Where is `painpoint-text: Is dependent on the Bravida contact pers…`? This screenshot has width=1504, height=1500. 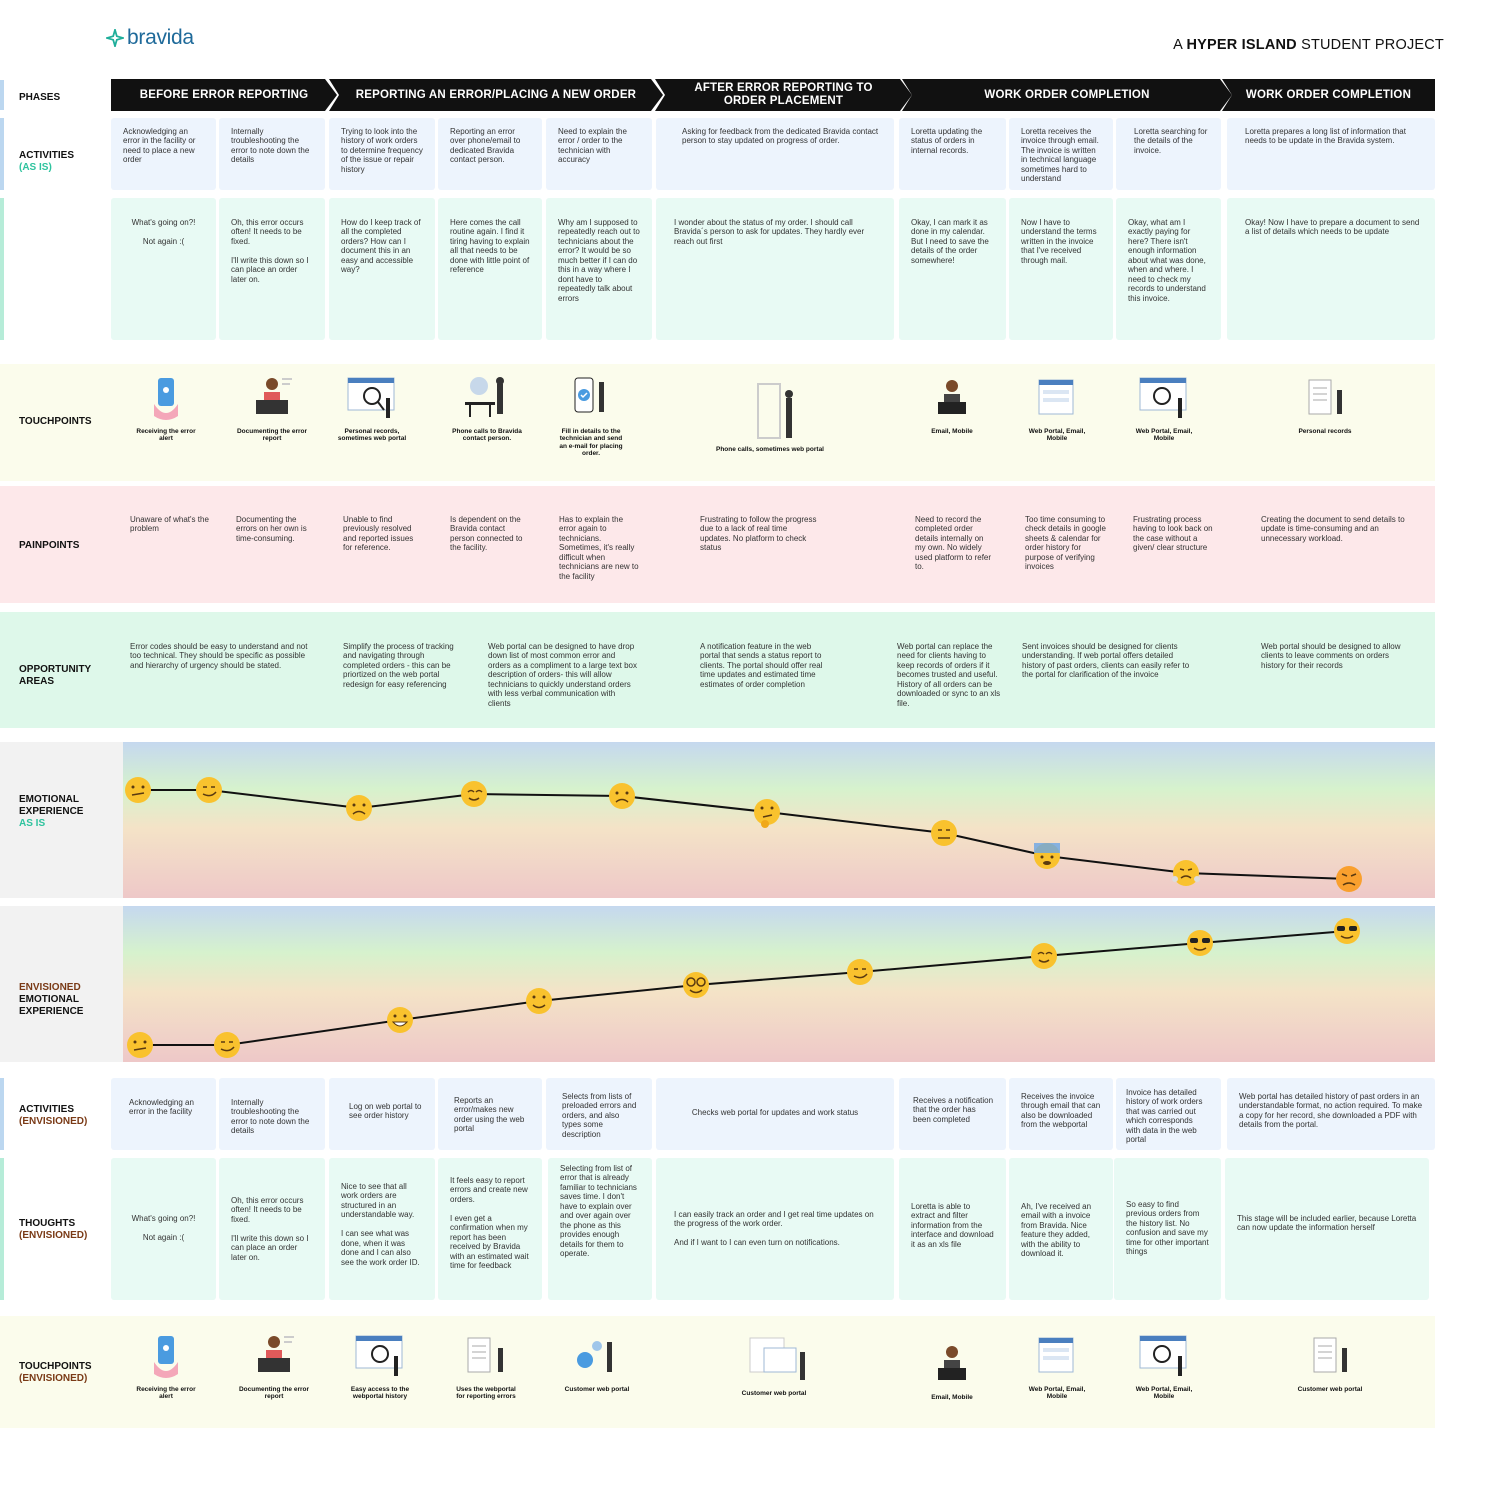
painpoint-text: Is dependent on the Bravida contact pers… is located at coordinates (486, 534).